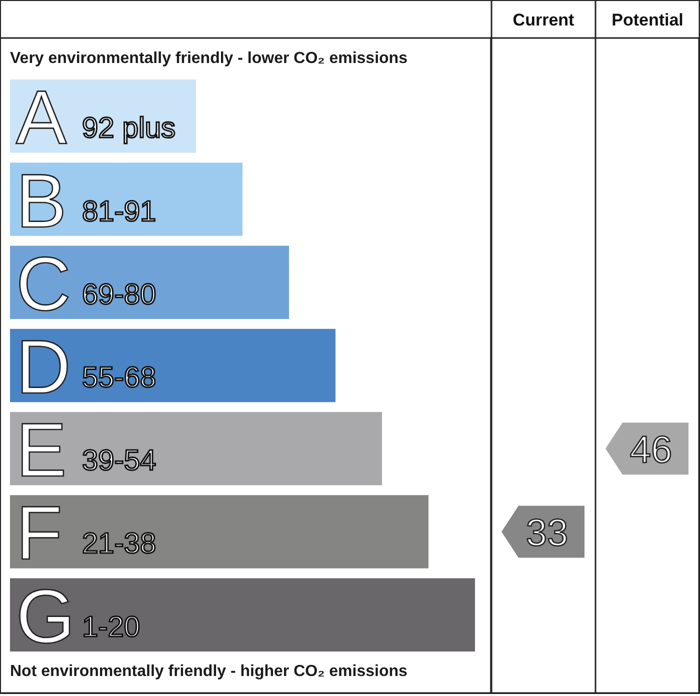 Image resolution: width=700 pixels, height=696 pixels. I want to click on y-tick-label: C, so click(43, 284).